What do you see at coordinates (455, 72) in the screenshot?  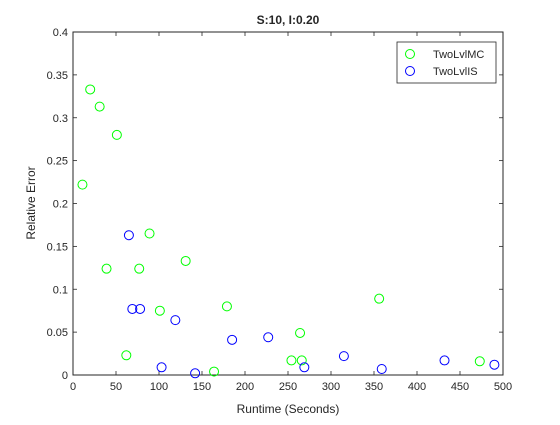 I see `legend-label-twolvlis: TwoLvlIS` at bounding box center [455, 72].